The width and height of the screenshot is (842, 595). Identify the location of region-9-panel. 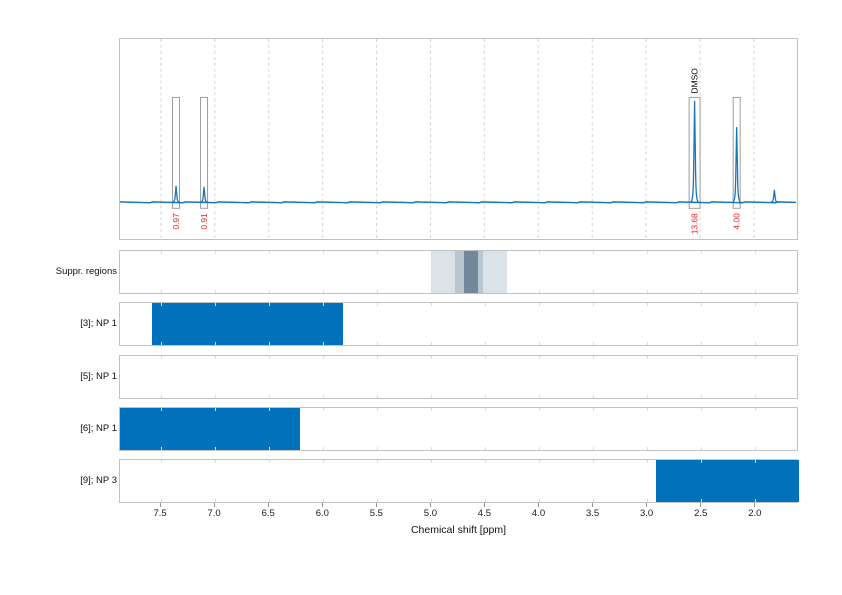
(459, 481).